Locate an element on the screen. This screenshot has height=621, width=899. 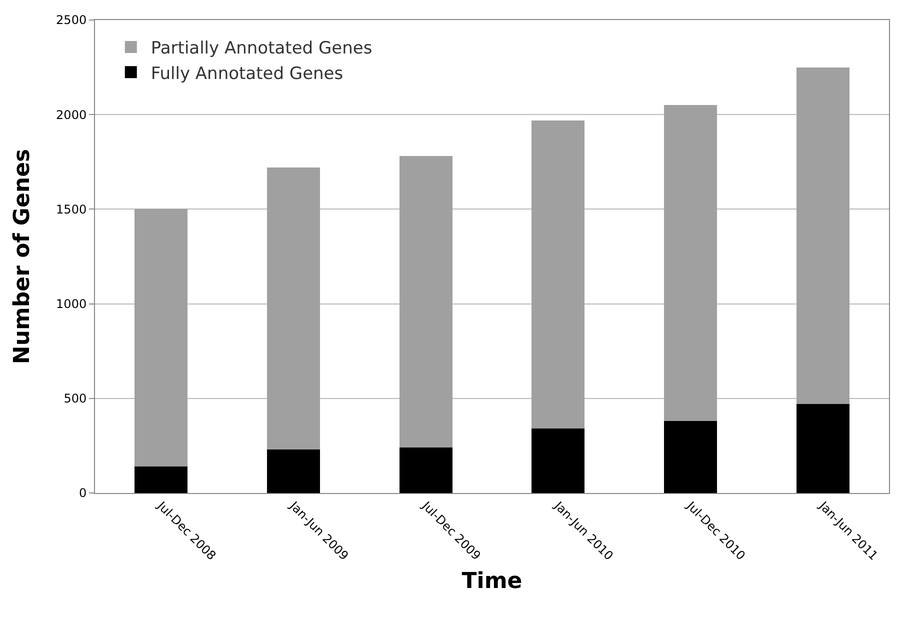
y-tick-label: 2500 is located at coordinates (71, 20).